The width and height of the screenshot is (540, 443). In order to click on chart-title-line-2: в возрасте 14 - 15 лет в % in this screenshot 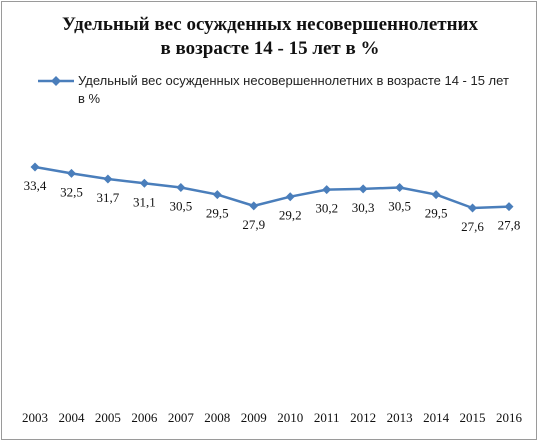, I will do `click(270, 48)`.